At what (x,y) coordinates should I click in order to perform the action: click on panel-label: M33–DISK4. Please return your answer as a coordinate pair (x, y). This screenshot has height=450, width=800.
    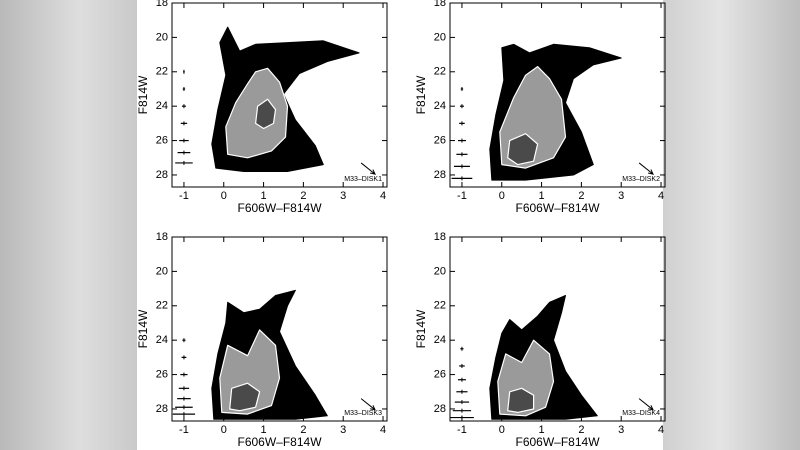
    Looking at the image, I should click on (641, 413).